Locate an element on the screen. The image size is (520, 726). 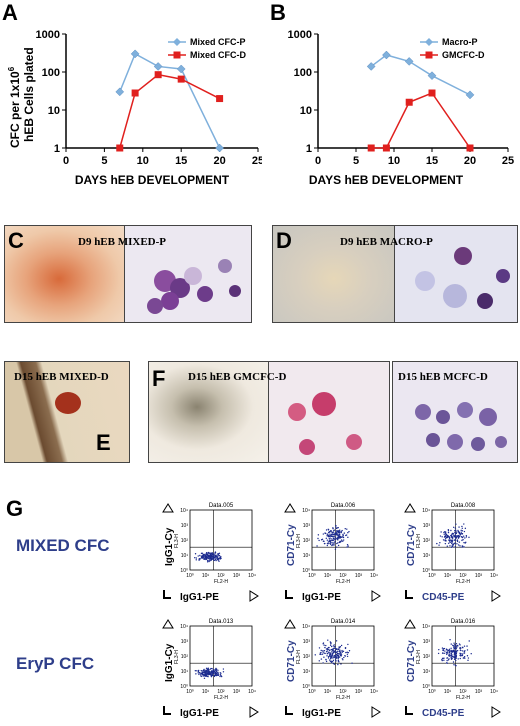
flow-row2-label: EryP CFC is located at coordinates (55, 663).